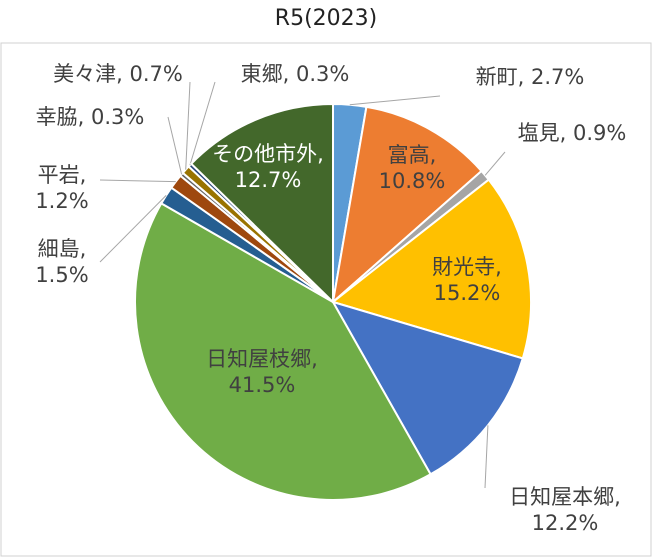 The height and width of the screenshot is (557, 652). I want to click on data-label: 新町, 2.7%, so click(530, 76).